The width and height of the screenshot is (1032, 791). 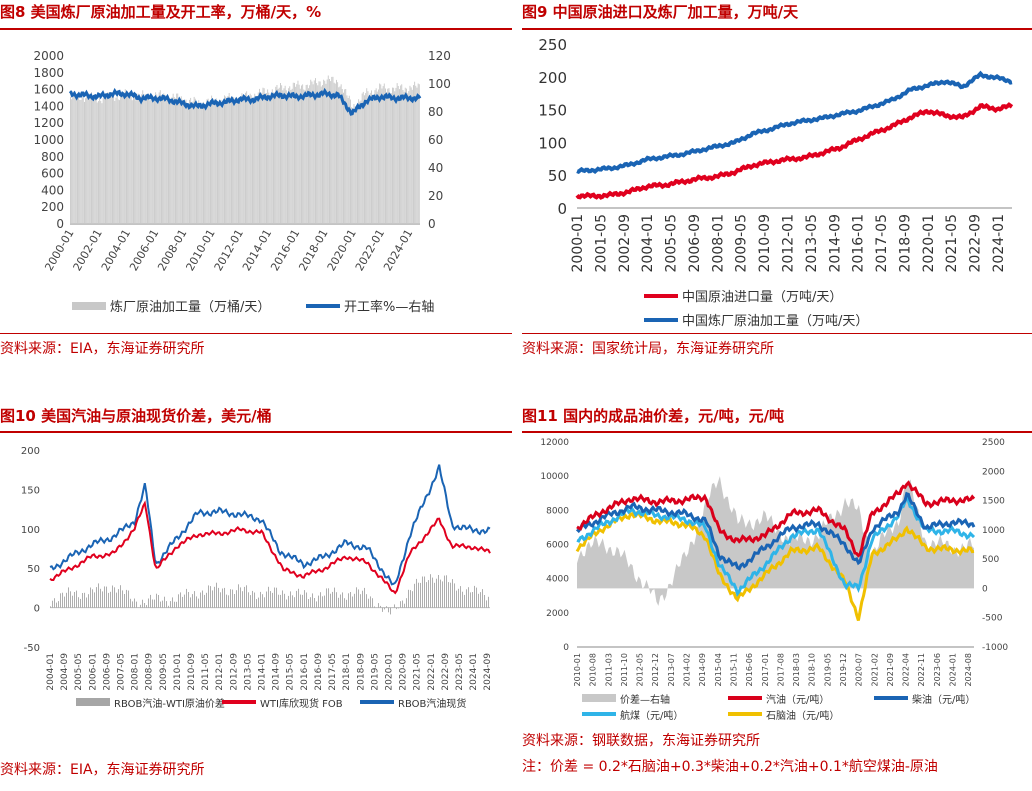 I want to click on figure-11-source: 资料来源：钢联数据，东海证券研究所, so click(x=641, y=741).